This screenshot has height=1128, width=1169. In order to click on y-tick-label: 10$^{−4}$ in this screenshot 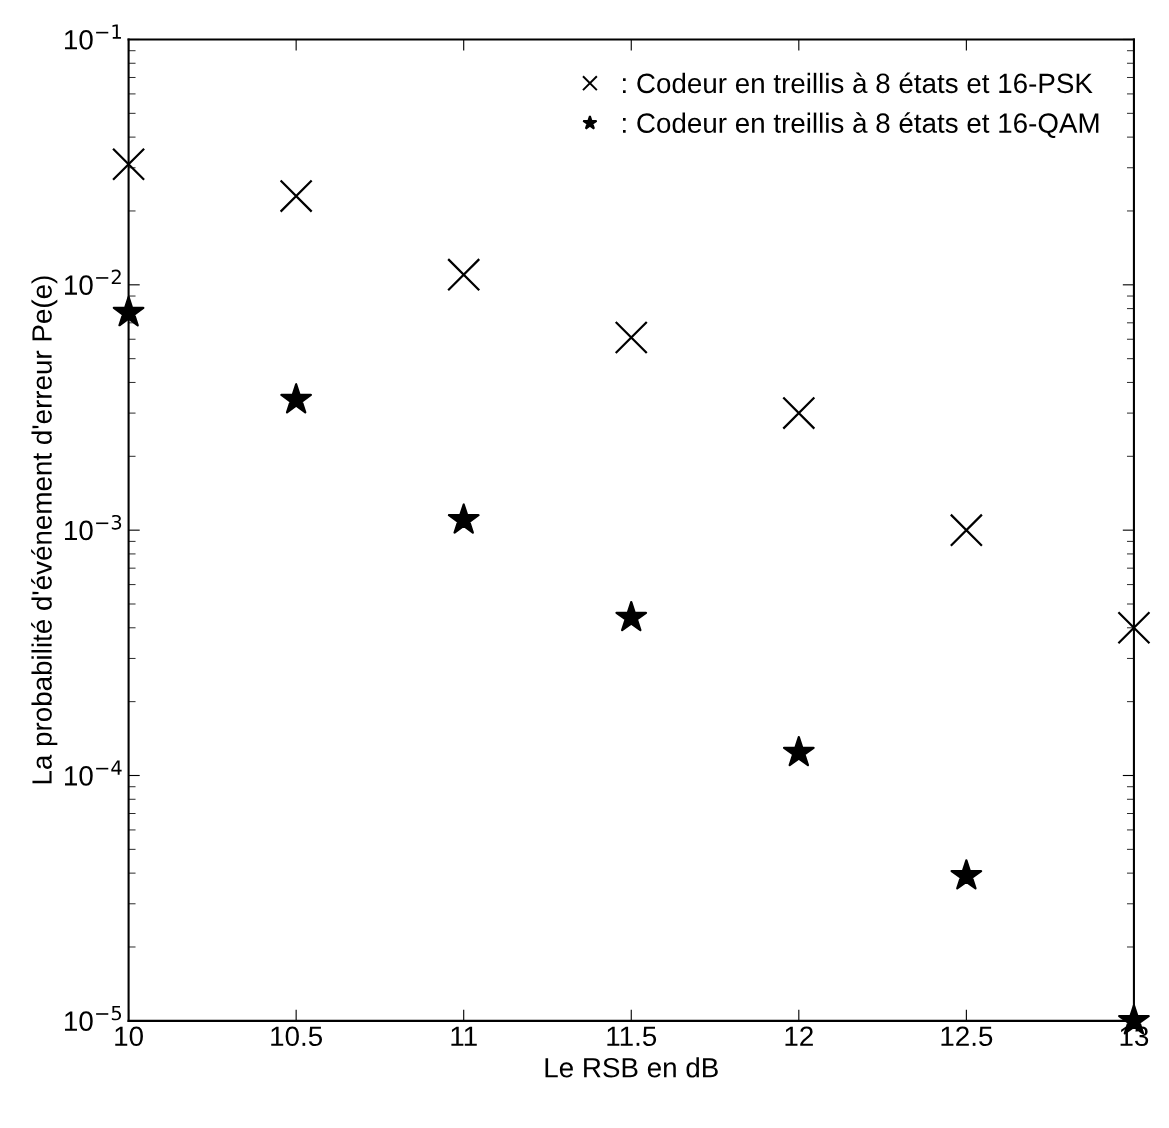, I will do `click(93, 773)`.